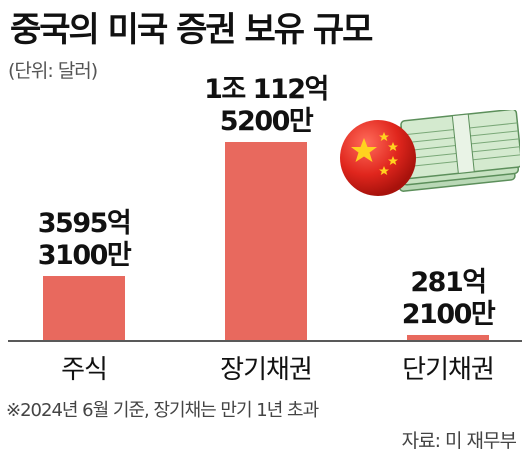 The image size is (530, 460). What do you see at coordinates (191, 30) in the screenshot?
I see `chart-title: 중국의 미국 증권 보유 규모` at bounding box center [191, 30].